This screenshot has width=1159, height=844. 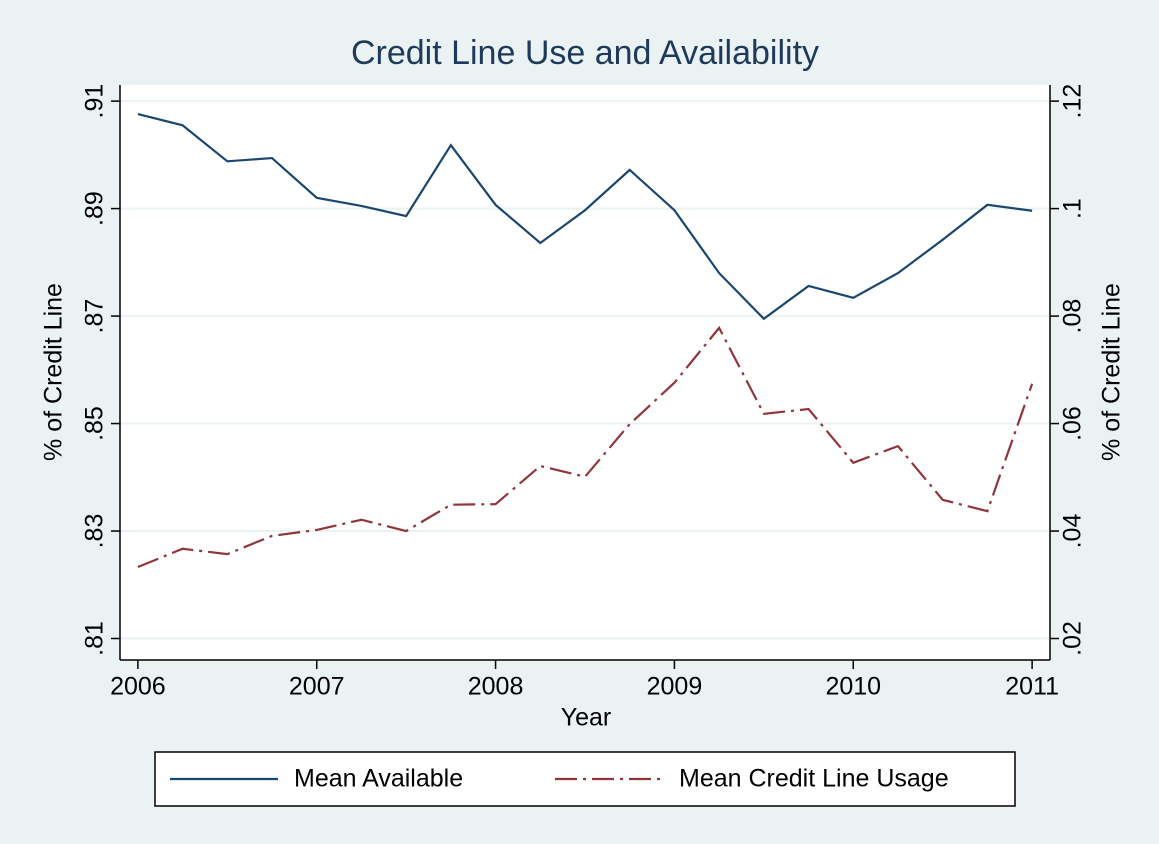 What do you see at coordinates (1073, 423) in the screenshot?
I see `y2-tick-label: .06` at bounding box center [1073, 423].